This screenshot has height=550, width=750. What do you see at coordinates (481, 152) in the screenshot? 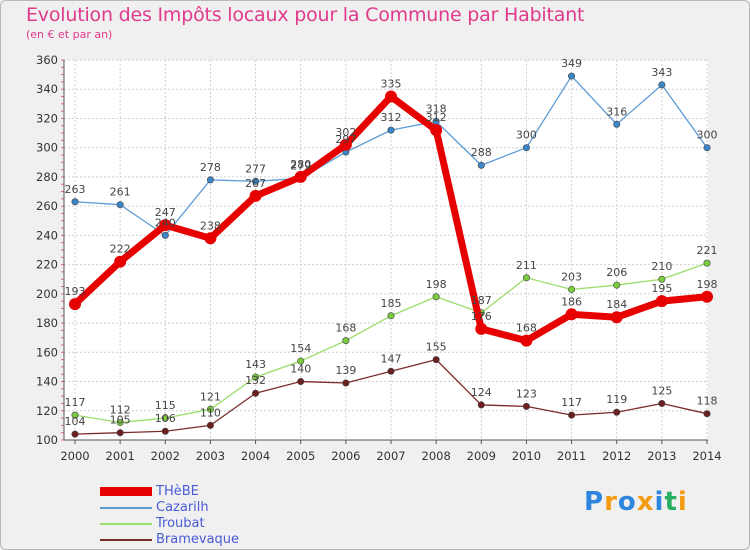
I see `data-label-cazarilh: 288` at bounding box center [481, 152].